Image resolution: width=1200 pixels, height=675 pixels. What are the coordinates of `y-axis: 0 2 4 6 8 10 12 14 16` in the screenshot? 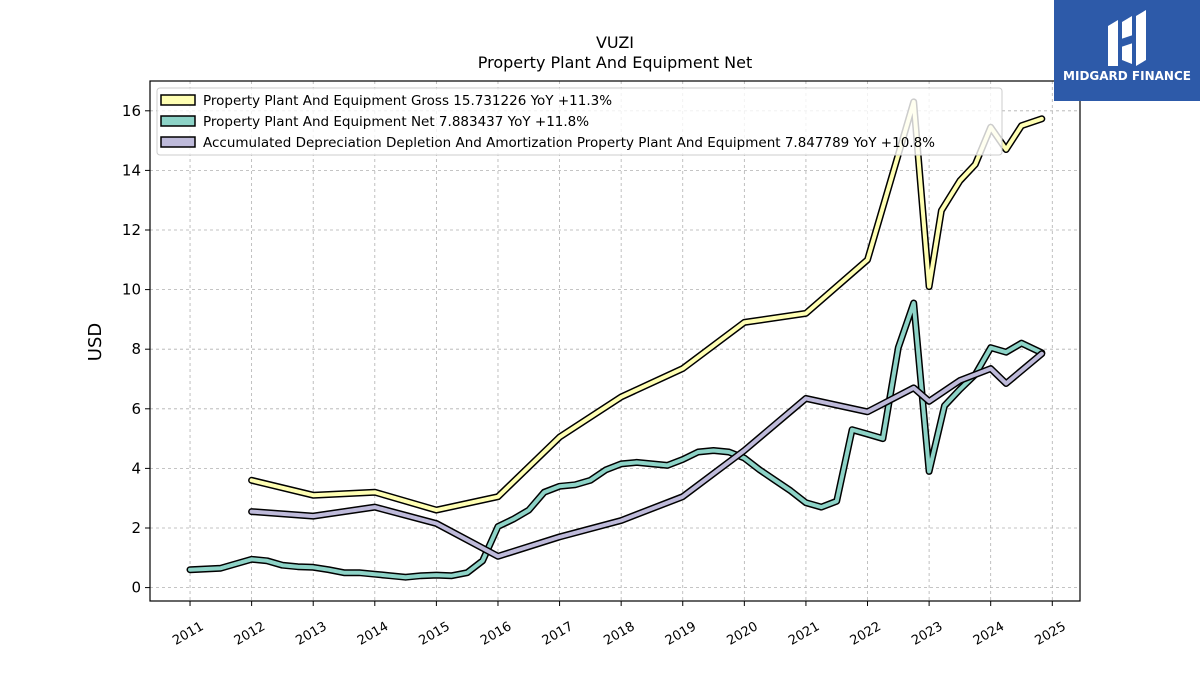 It's located at (136, 349).